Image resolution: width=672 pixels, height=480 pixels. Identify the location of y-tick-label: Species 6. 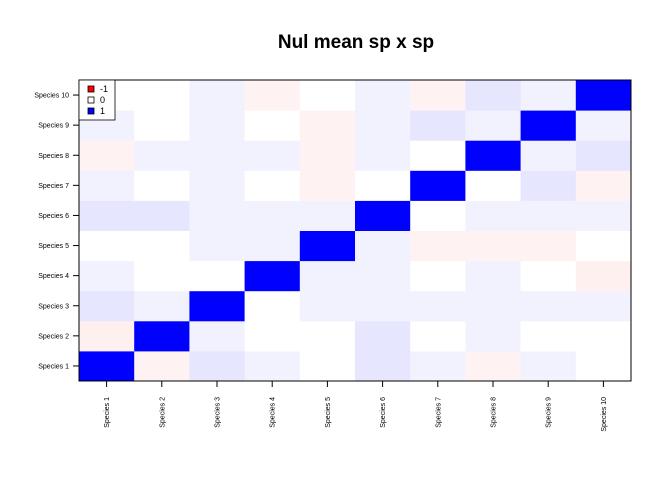
(53, 216).